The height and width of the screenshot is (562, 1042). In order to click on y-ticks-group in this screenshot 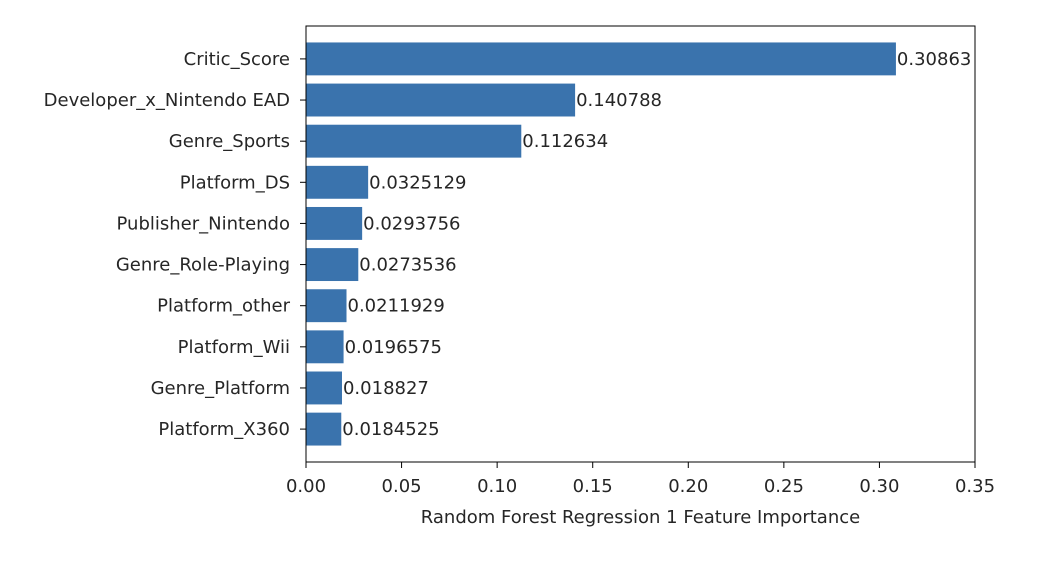, I will do `click(303, 244)`.